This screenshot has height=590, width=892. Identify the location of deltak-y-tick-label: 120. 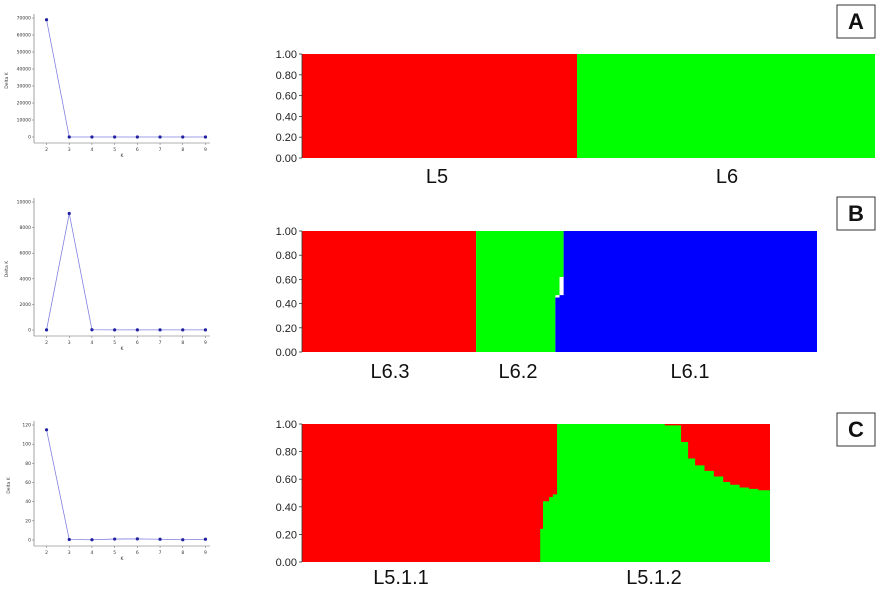
(26, 426).